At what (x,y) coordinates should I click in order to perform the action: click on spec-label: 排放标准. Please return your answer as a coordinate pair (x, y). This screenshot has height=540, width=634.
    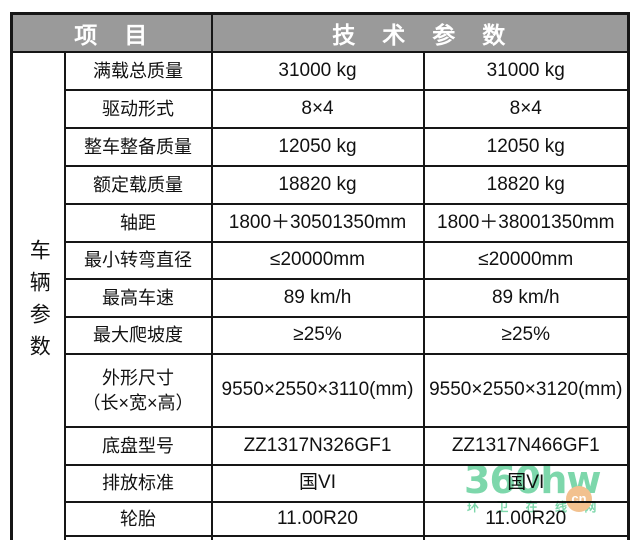
    Looking at the image, I should click on (138, 483).